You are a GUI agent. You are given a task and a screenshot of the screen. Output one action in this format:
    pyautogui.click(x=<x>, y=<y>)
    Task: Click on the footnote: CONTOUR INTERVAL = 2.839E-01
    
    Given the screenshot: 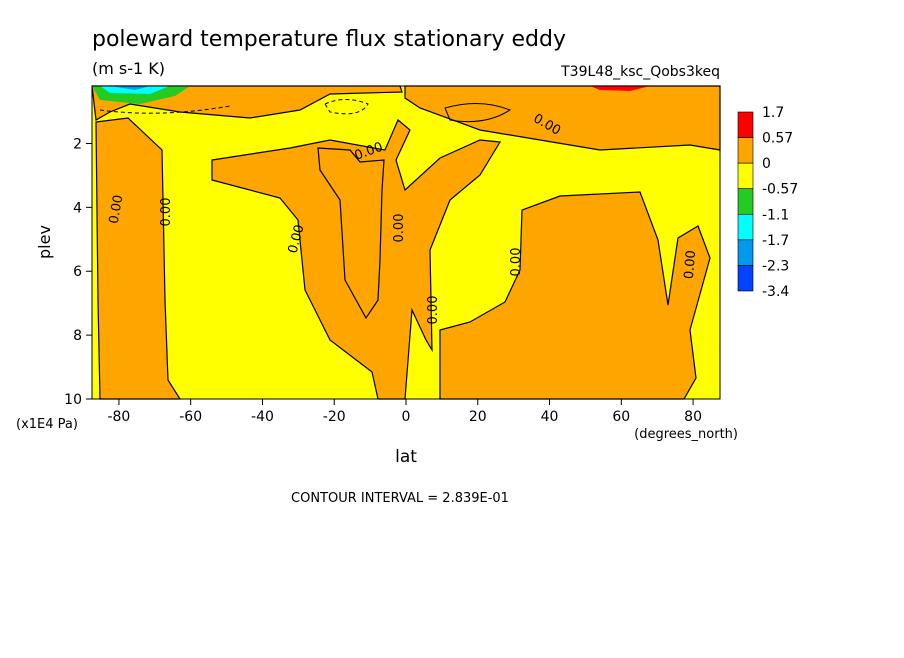 What is the action you would take?
    pyautogui.click(x=400, y=498)
    